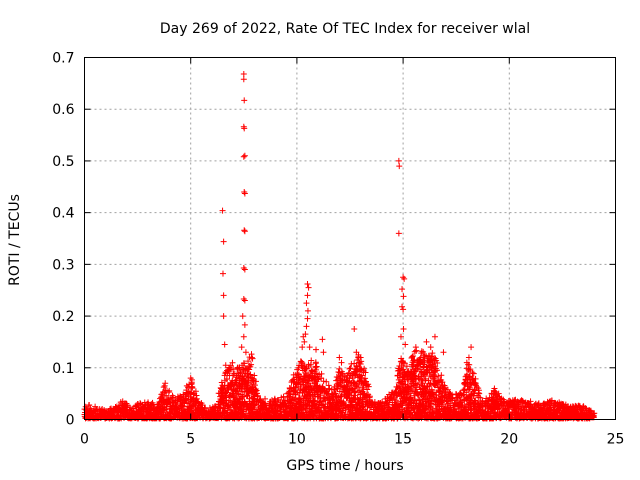 The height and width of the screenshot is (480, 640). I want to click on y-tick-label: 0.3, so click(63, 265).